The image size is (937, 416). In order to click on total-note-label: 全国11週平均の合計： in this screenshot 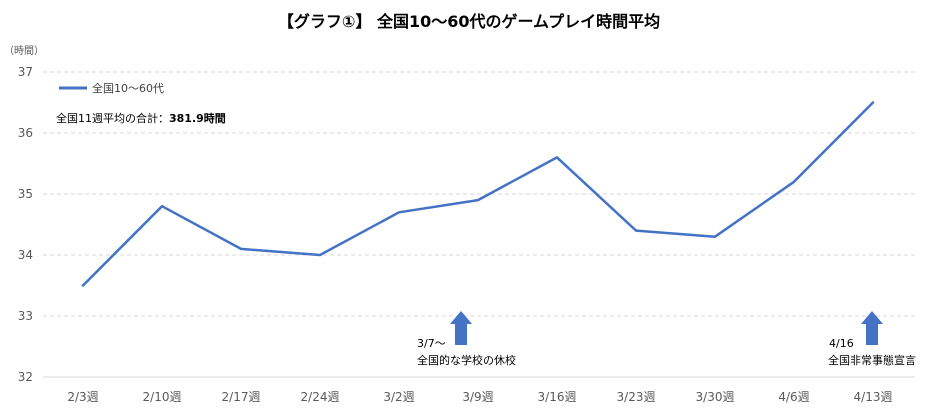, I will do `click(112, 118)`.